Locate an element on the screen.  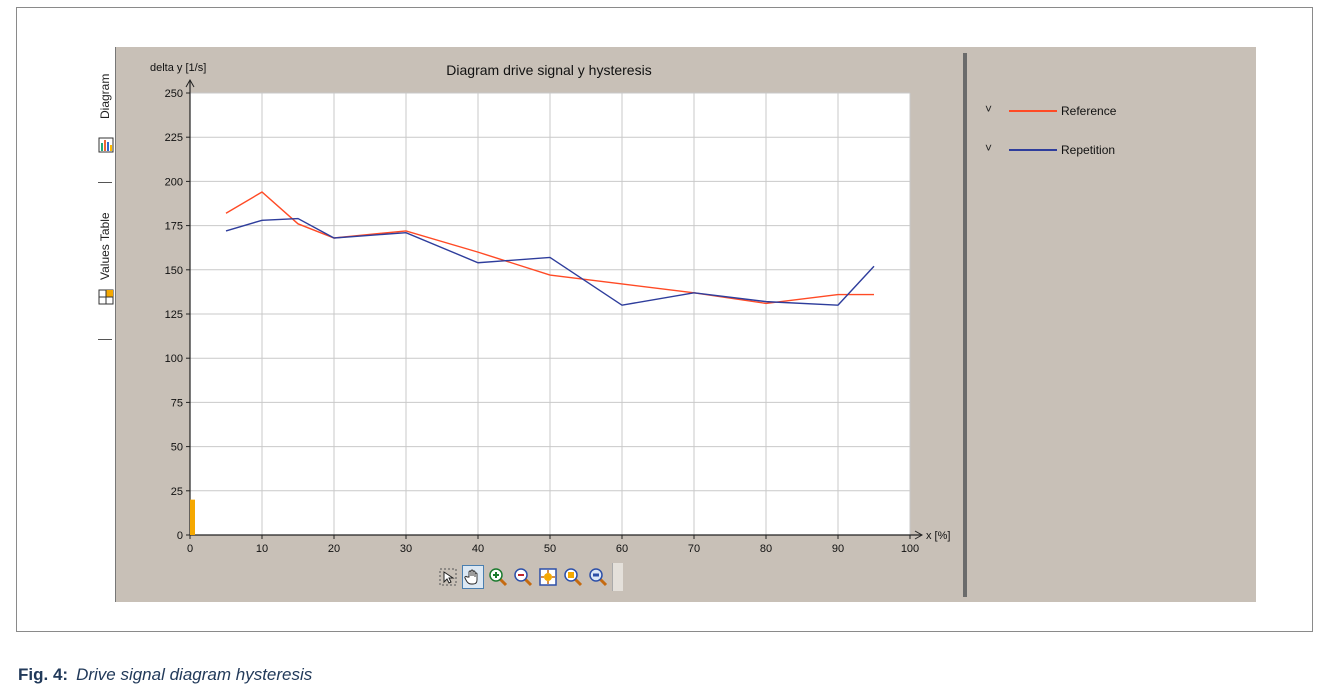
side-tab-strip: Diagram Values Table is located at coordinates (106, 324).